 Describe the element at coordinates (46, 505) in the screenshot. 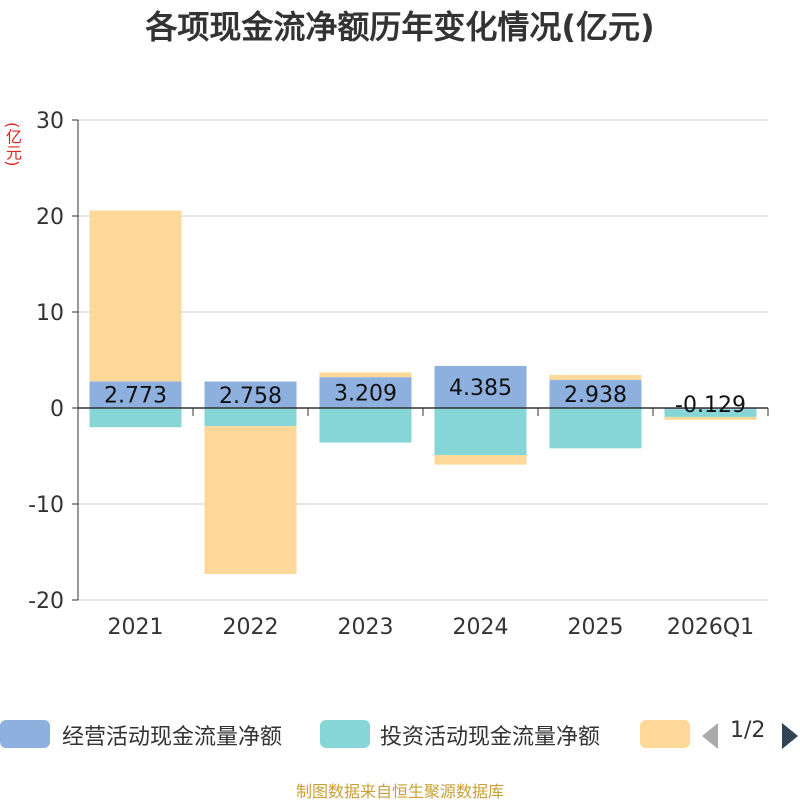

I see `y-tick-label: -10` at that location.